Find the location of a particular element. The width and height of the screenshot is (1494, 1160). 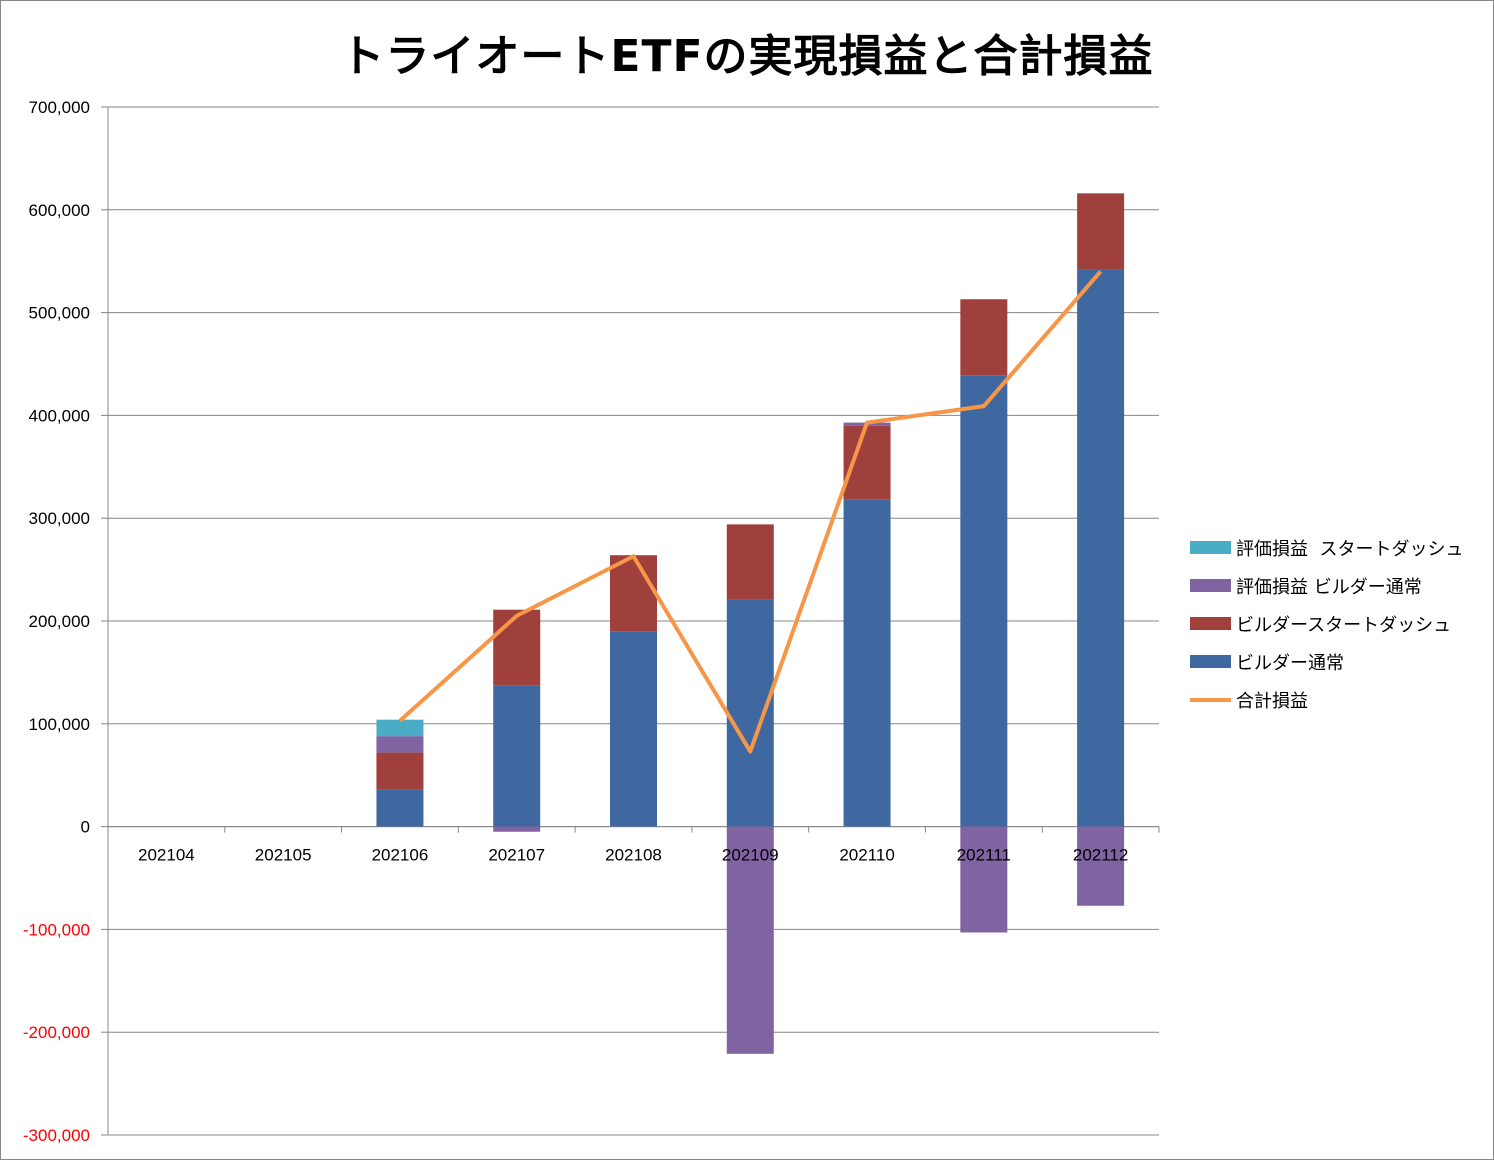

y-tick-label: 700,000 is located at coordinates (59, 107).